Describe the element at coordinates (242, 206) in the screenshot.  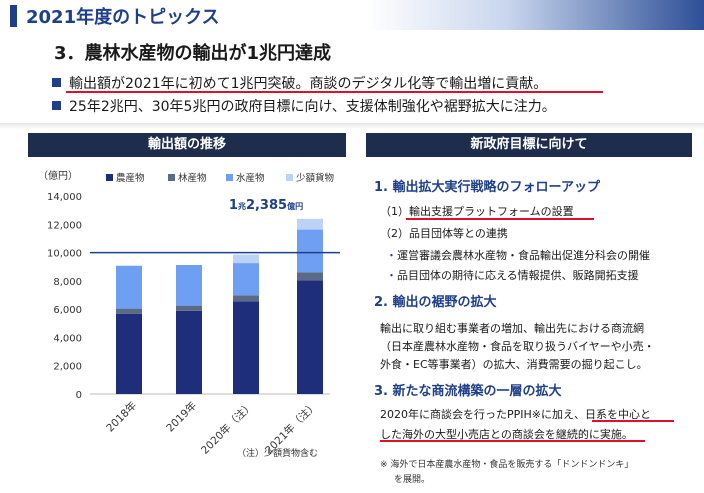
I see `callout-unit-cho: 兆` at that location.